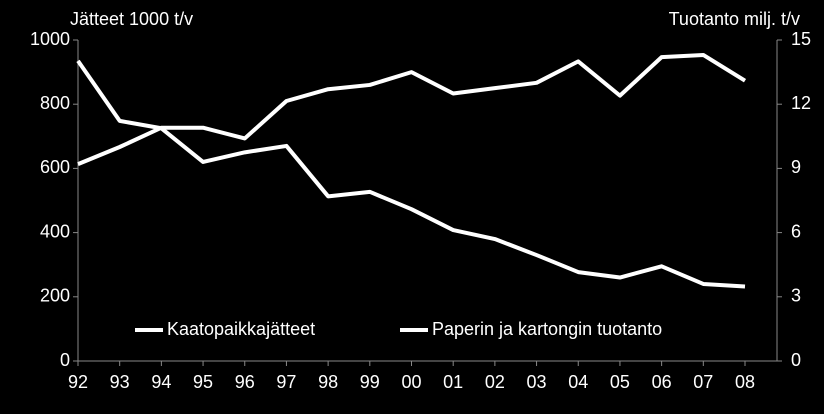 Image resolution: width=824 pixels, height=414 pixels. What do you see at coordinates (801, 103) in the screenshot?
I see `y2-tick-label: 12` at bounding box center [801, 103].